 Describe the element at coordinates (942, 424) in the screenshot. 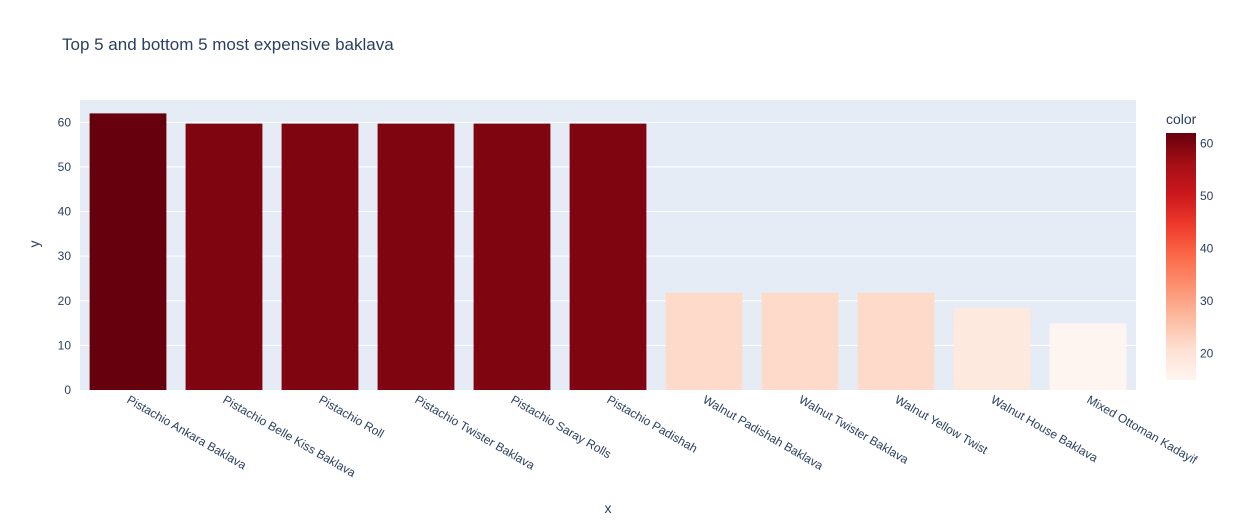

I see `x-tick-label: Walnut Yellow Twist` at that location.